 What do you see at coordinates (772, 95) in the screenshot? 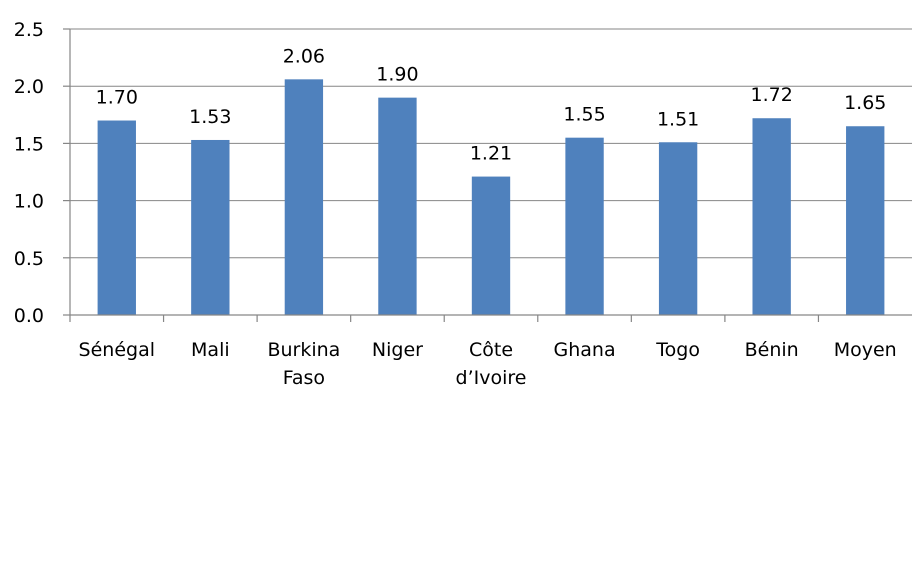
I see `data-label: 1.72` at bounding box center [772, 95].